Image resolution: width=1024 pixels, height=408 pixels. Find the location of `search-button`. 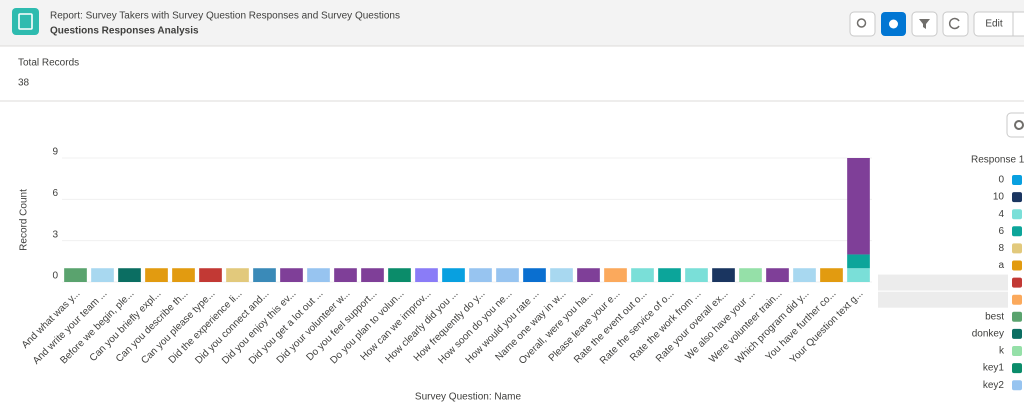

search-button is located at coordinates (862, 24).